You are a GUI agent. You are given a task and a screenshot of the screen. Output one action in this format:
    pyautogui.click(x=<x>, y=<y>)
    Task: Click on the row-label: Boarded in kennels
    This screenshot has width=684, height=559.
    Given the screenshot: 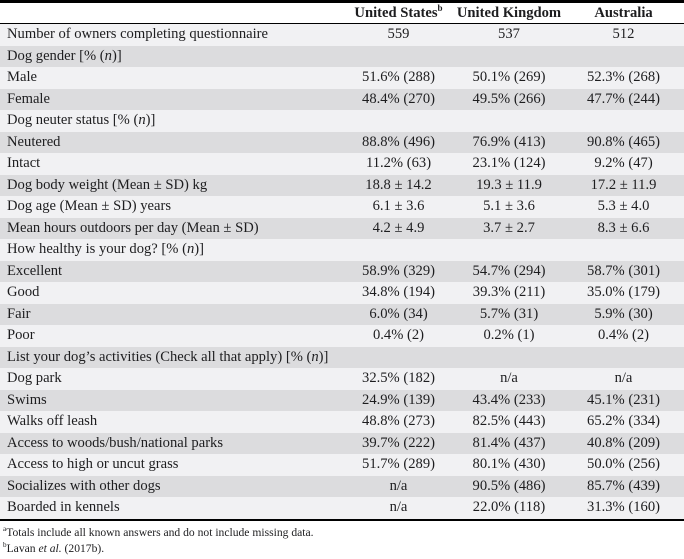 What is the action you would take?
    pyautogui.click(x=171, y=509)
    